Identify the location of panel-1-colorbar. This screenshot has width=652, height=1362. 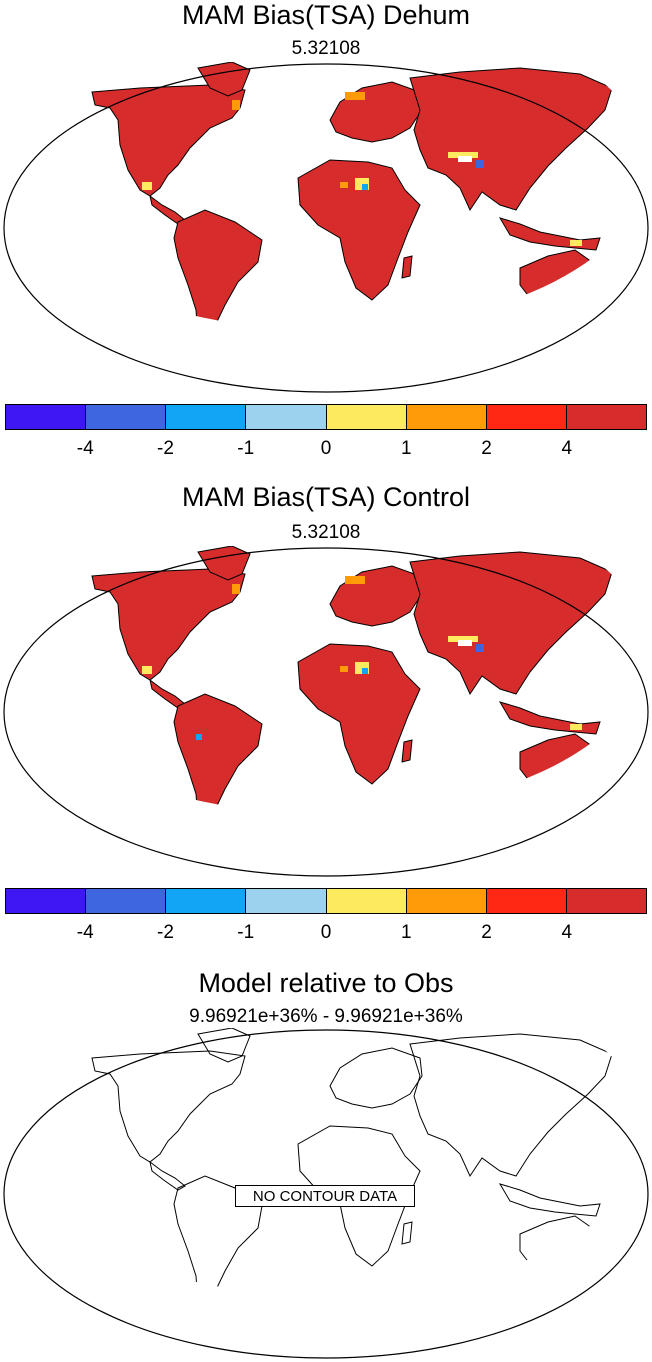
(326, 417).